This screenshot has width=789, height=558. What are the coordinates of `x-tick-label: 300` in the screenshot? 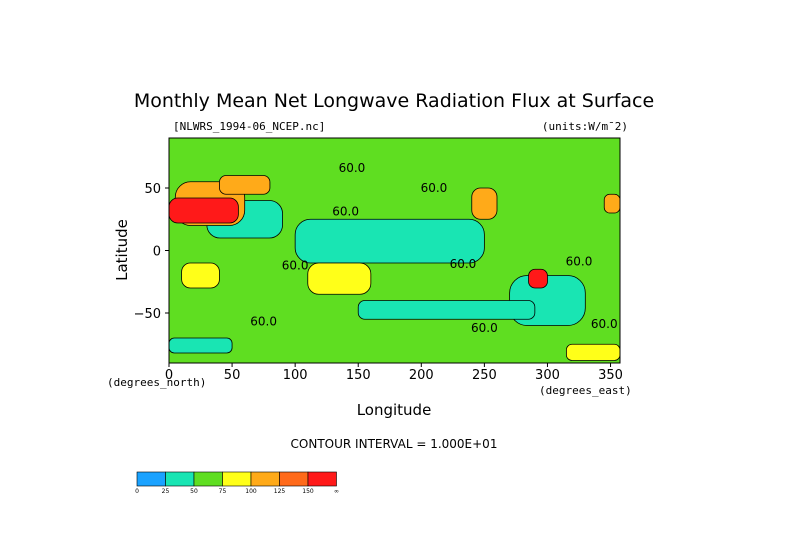 It's located at (547, 375).